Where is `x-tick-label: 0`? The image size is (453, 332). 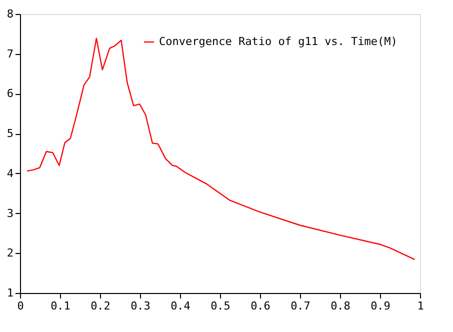 x-tick-label: 0 is located at coordinates (20, 306).